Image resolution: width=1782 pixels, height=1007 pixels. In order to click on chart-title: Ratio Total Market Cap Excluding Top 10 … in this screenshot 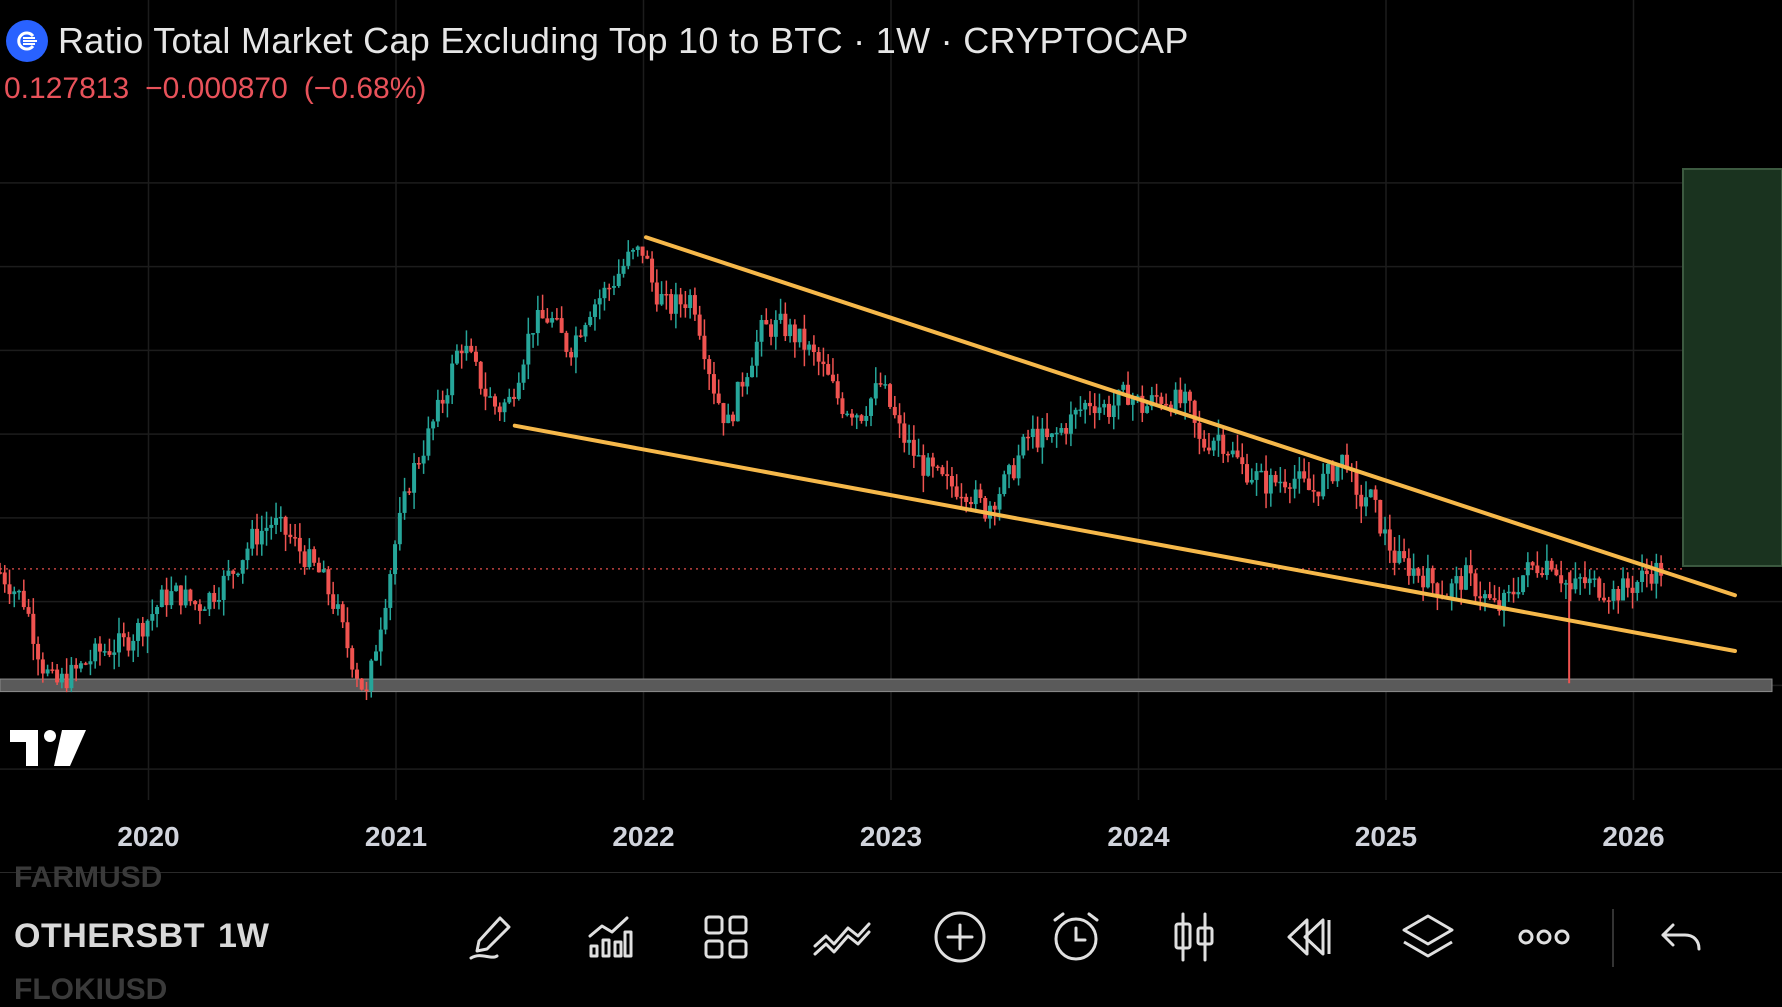, I will do `click(623, 40)`.